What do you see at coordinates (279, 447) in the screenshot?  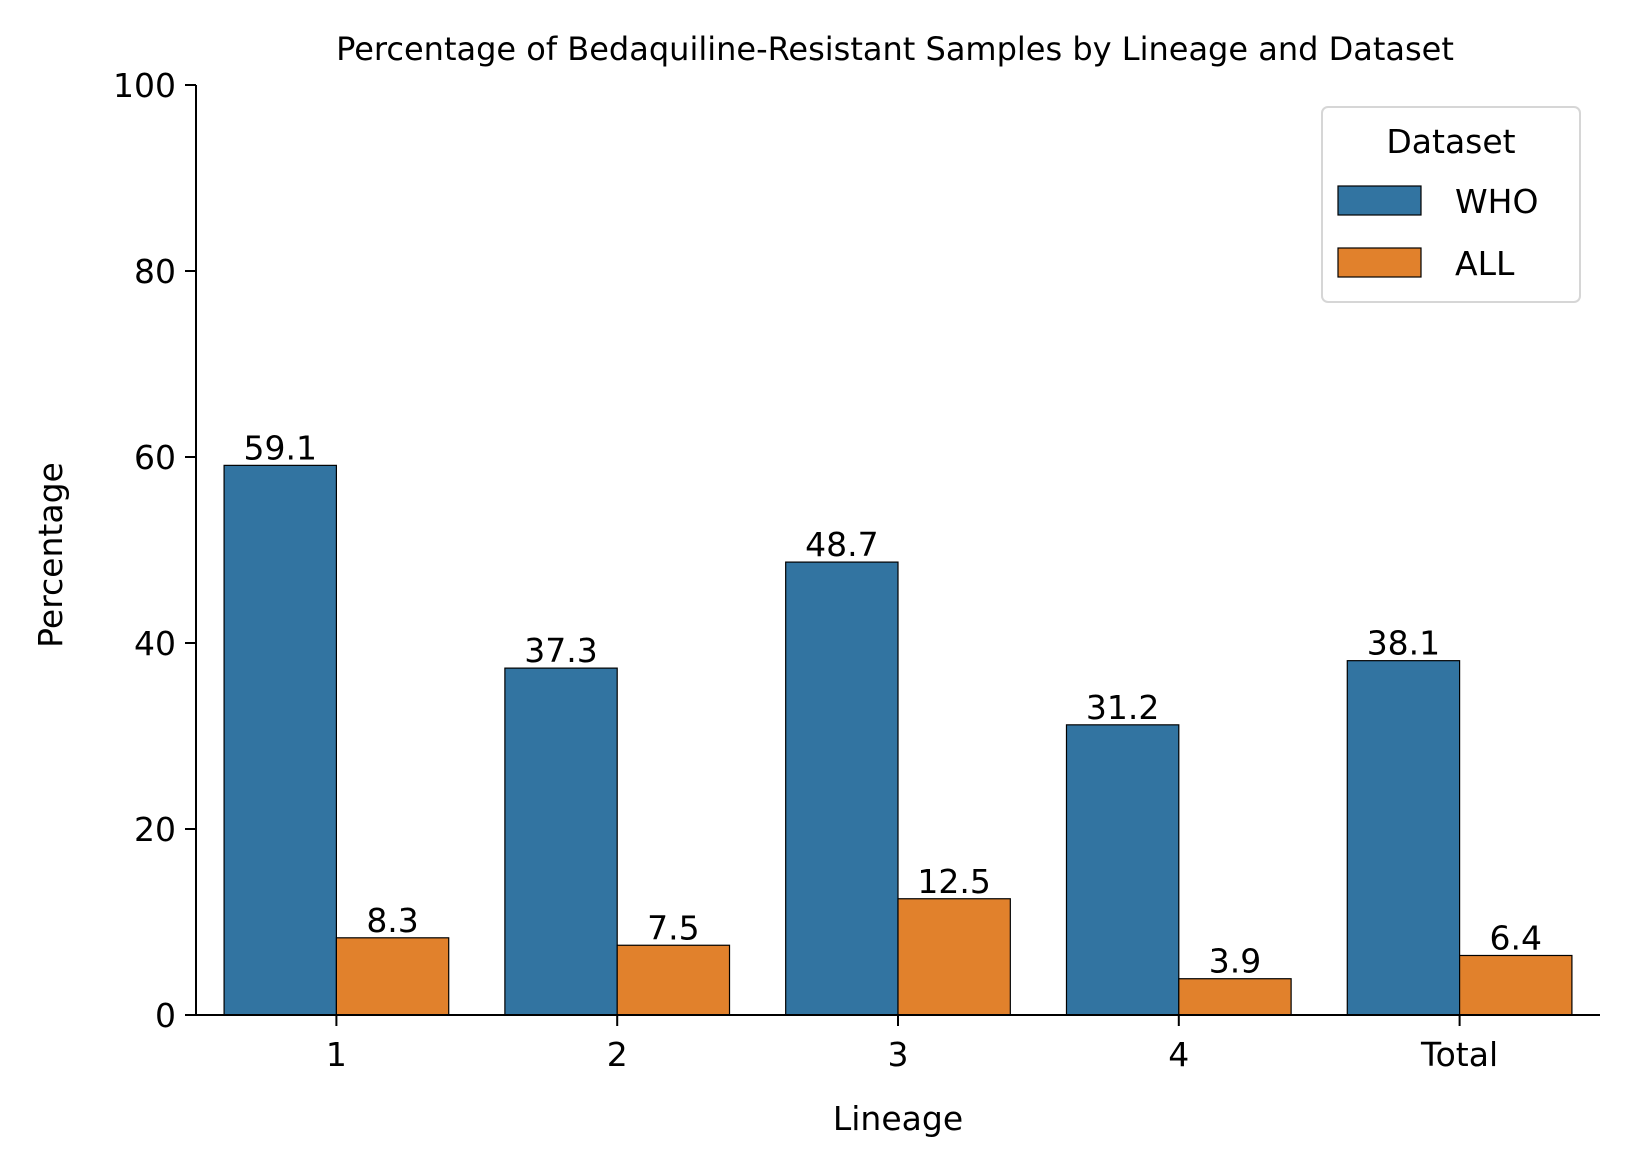 I see `bar-value-label: 59.1` at bounding box center [279, 447].